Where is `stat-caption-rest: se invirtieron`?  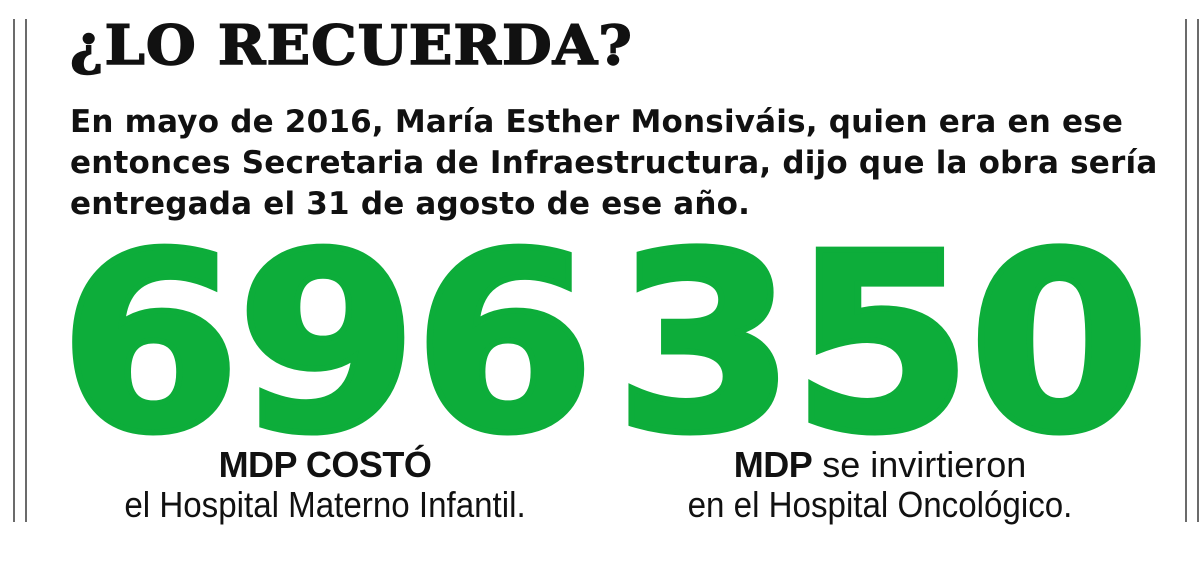
stat-caption-rest: se invirtieron is located at coordinates (919, 464).